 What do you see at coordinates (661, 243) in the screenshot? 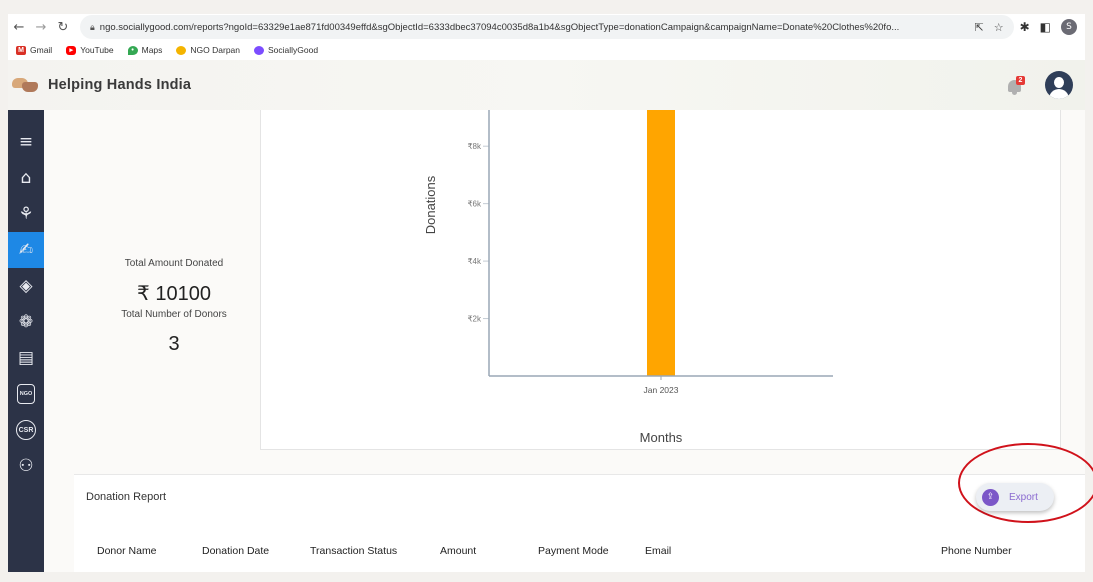
I see `chart-bar` at bounding box center [661, 243].